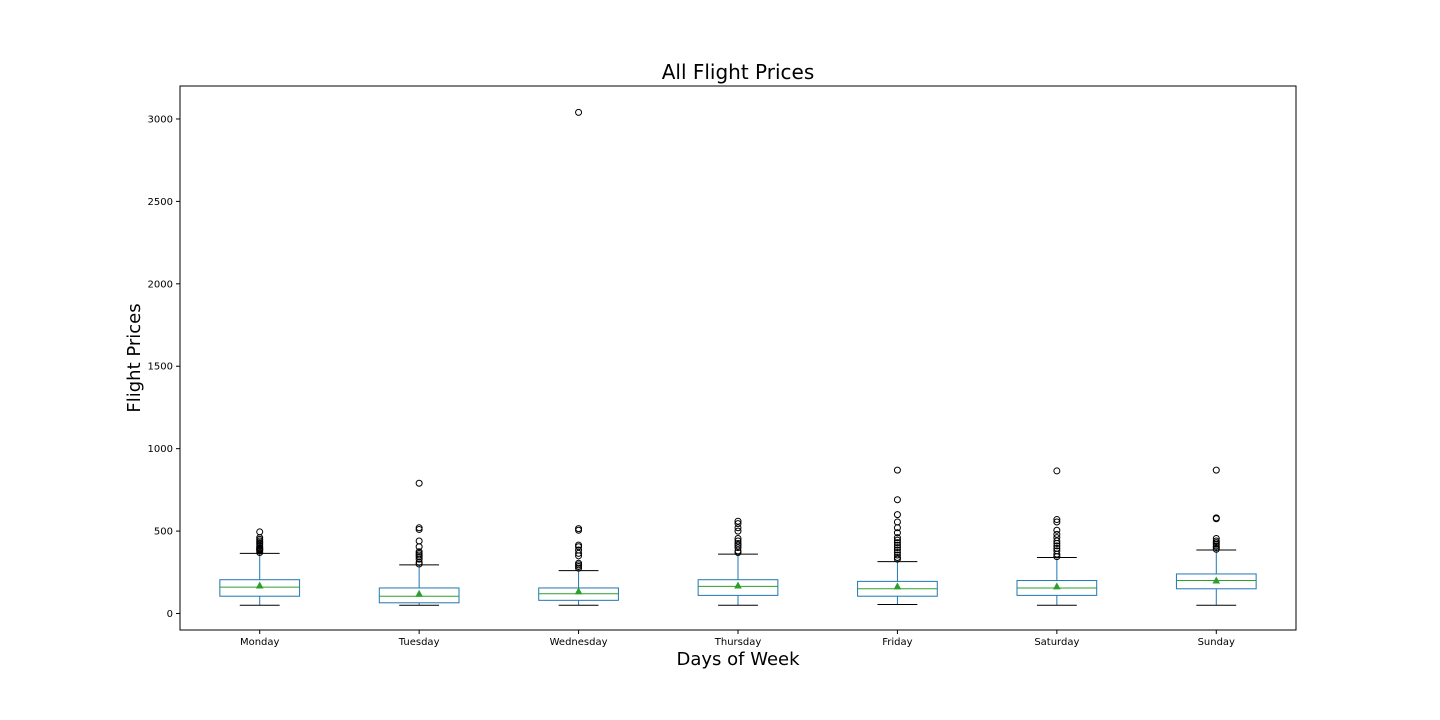 This screenshot has width=1440, height=720. What do you see at coordinates (160, 202) in the screenshot?
I see `y-tick-label: 2500` at bounding box center [160, 202].